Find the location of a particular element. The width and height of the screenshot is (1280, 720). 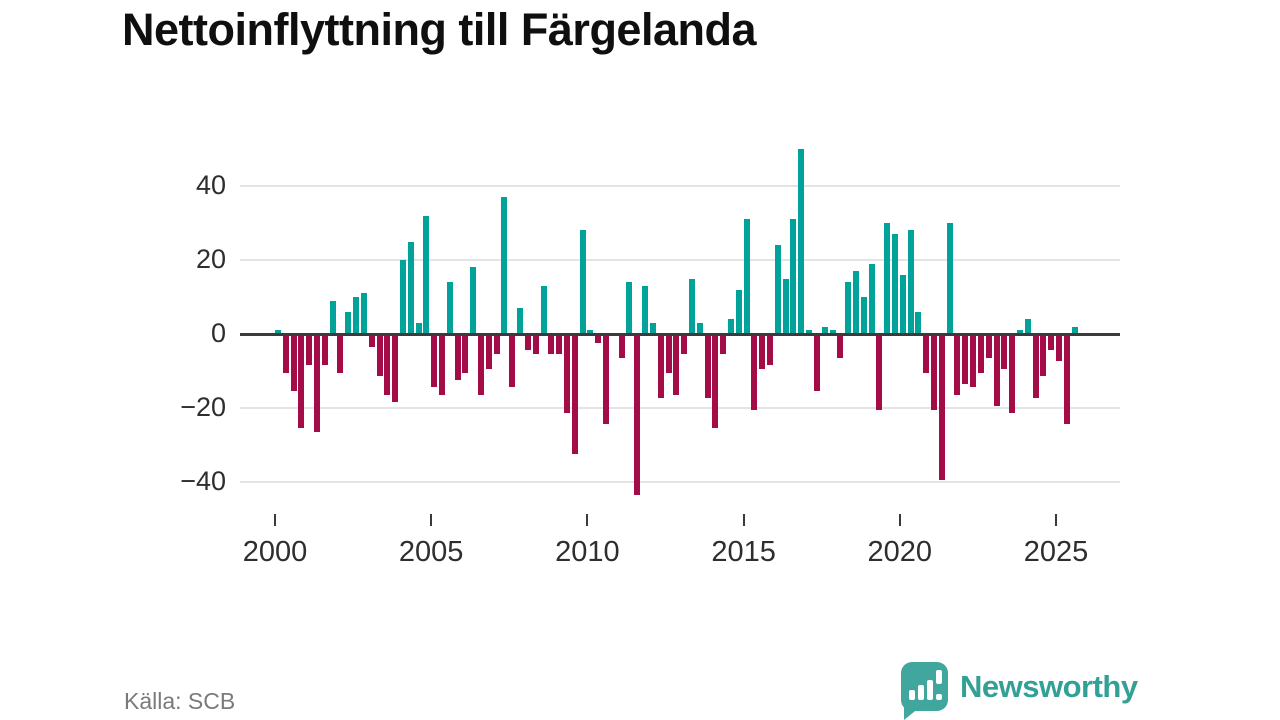

newsworthy-wordmark: Newsworthy is located at coordinates (1049, 686).